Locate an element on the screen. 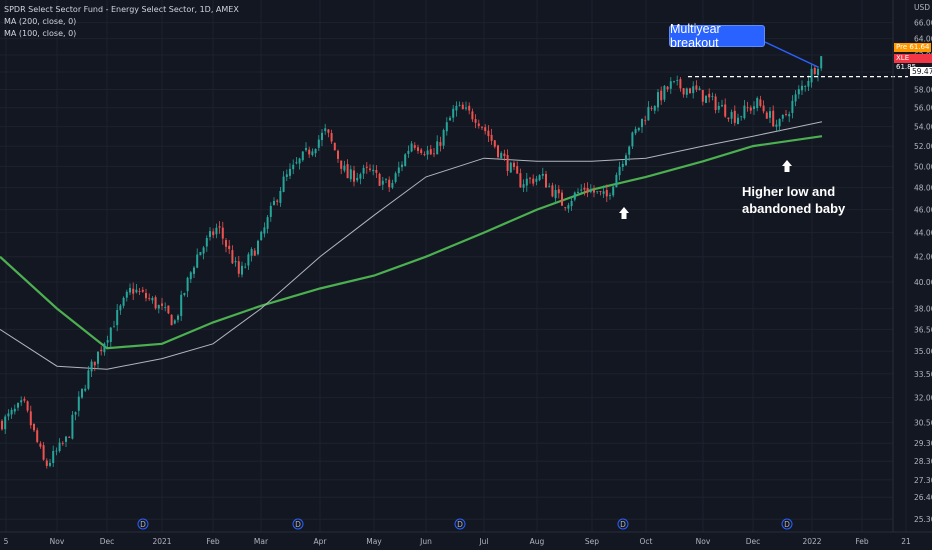  pre-price-tag: Pre 61.64 is located at coordinates (913, 47).